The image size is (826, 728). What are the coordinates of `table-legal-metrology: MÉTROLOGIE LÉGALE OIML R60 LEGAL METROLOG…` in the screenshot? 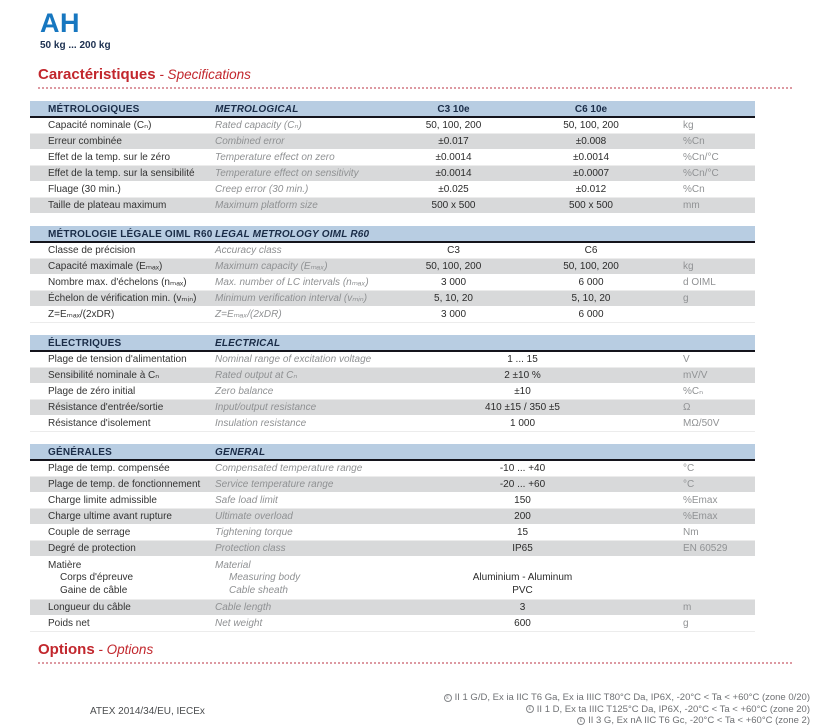 It's located at (392, 274).